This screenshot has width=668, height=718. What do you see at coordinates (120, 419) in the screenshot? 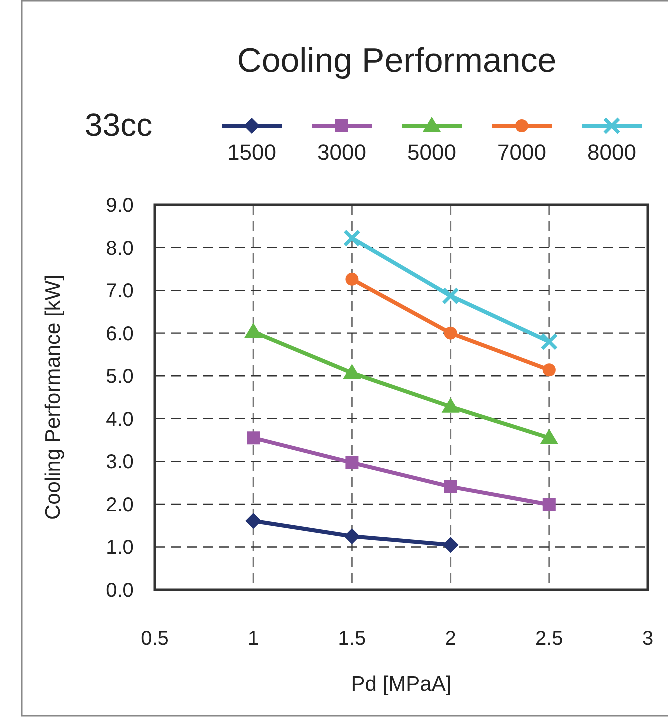
I see `y-tick-label: 4.0` at bounding box center [120, 419].